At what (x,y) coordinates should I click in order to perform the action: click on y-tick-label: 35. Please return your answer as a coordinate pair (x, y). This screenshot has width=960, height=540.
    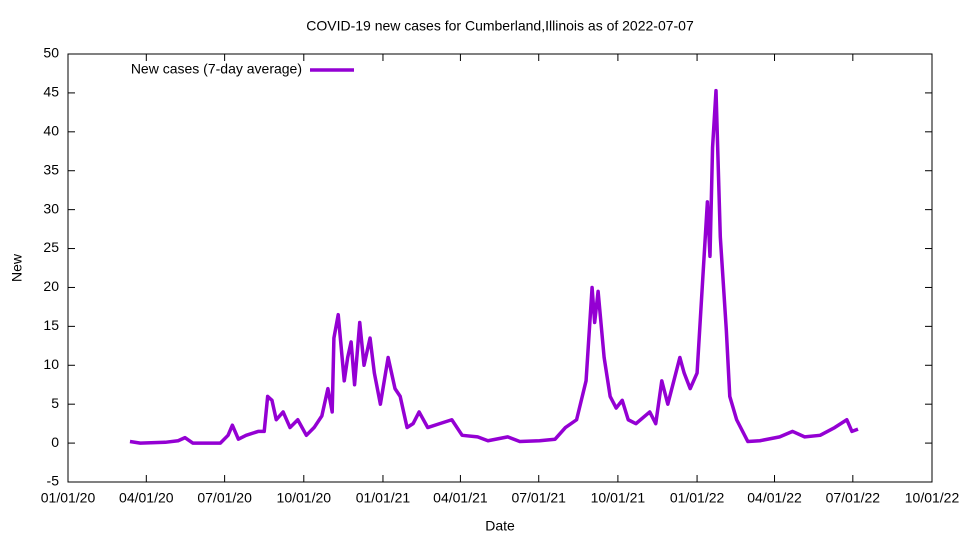
    Looking at the image, I should click on (51, 169).